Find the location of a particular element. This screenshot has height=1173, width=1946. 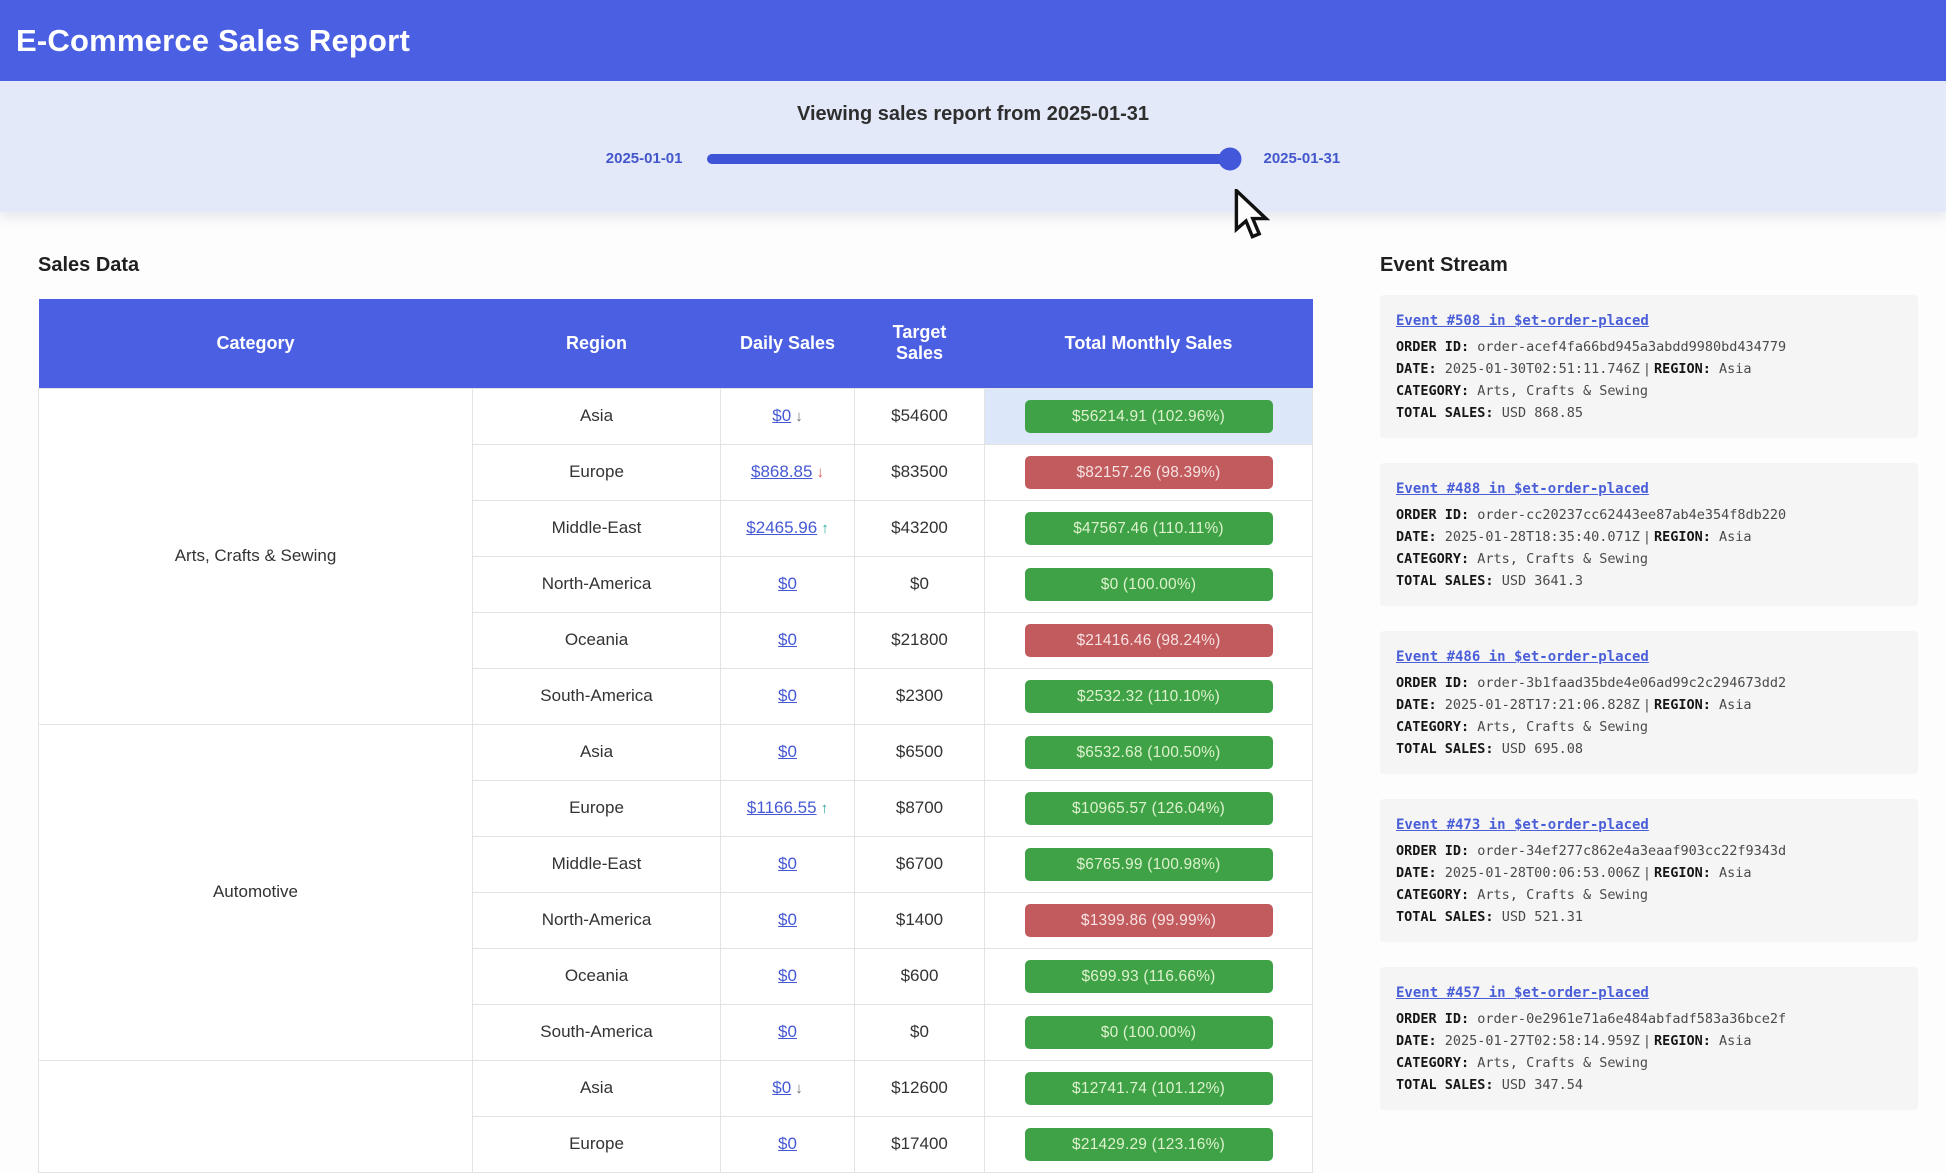

total-sales-value: USD 868.85 is located at coordinates (1542, 413).